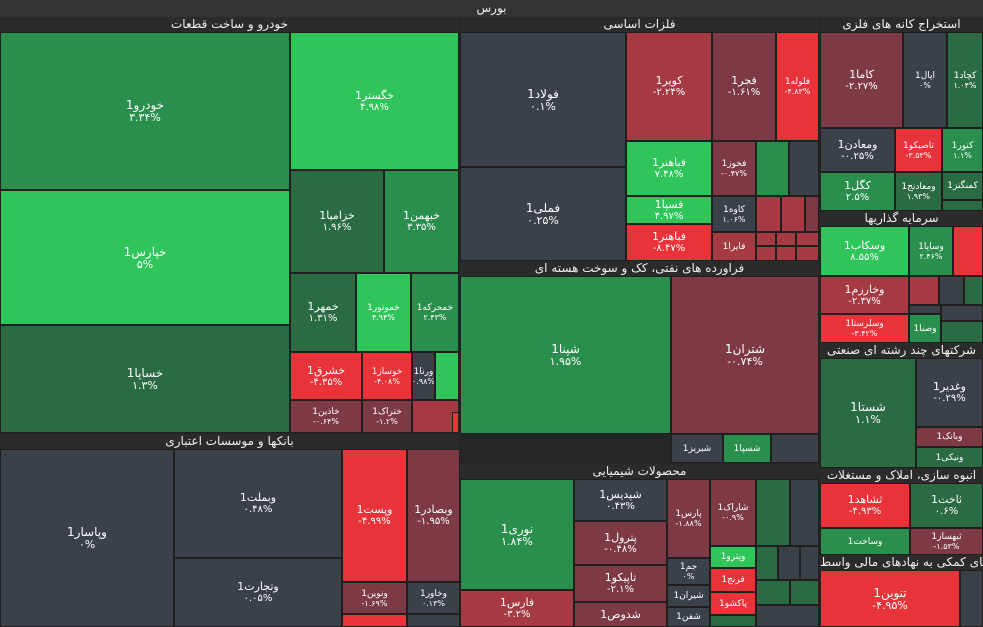 The image size is (983, 627). I want to click on sector-header: سرمایه گذاریها, so click(901, 218).